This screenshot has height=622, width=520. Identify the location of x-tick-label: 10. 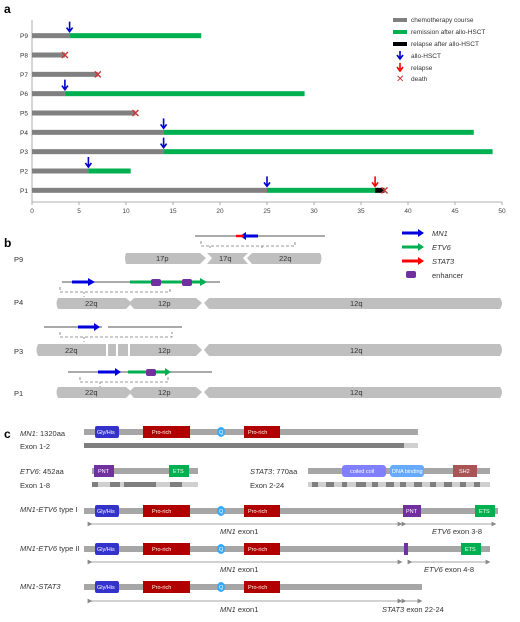
(126, 211).